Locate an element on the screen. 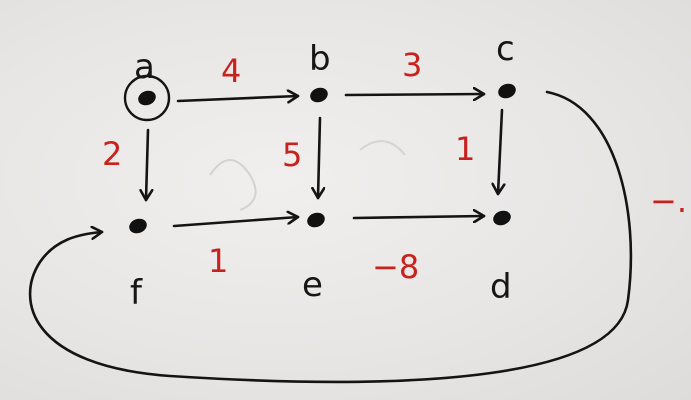  node-c-dot is located at coordinates (507, 91).